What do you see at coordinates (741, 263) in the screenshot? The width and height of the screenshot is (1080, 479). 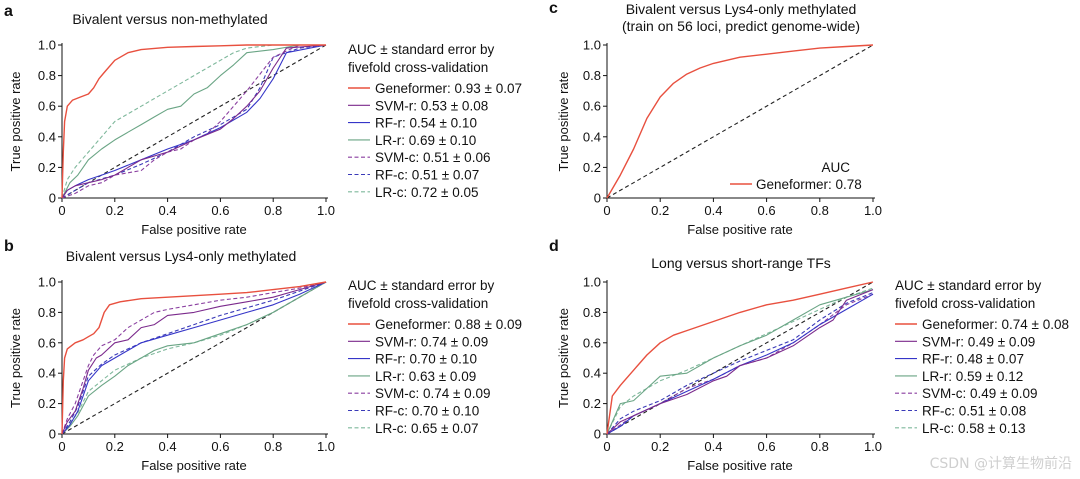 I see `panel-title: Long versus short-range TFs` at bounding box center [741, 263].